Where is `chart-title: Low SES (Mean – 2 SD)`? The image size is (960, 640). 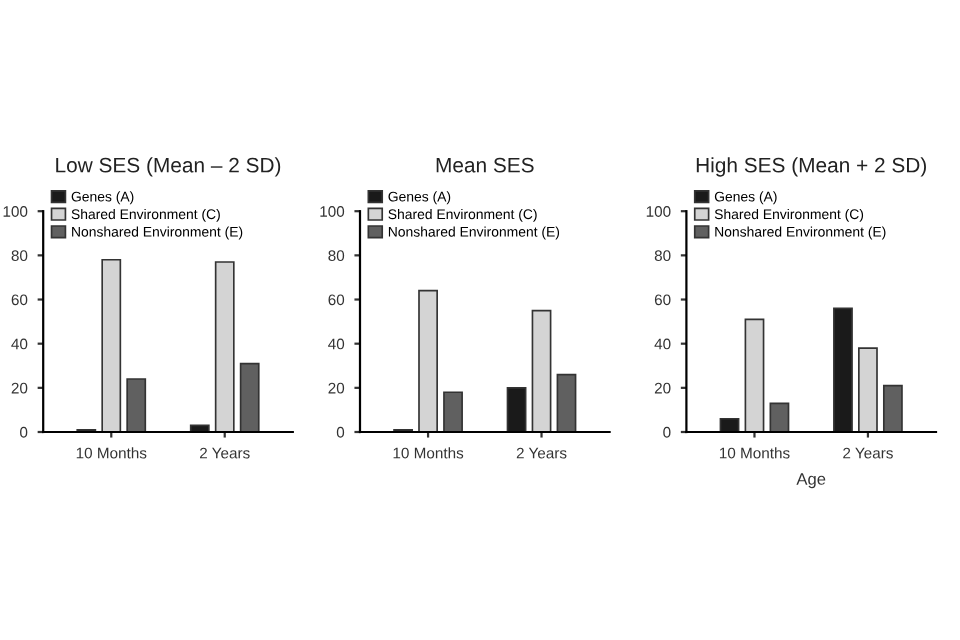 chart-title: Low SES (Mean – 2 SD) is located at coordinates (168, 167).